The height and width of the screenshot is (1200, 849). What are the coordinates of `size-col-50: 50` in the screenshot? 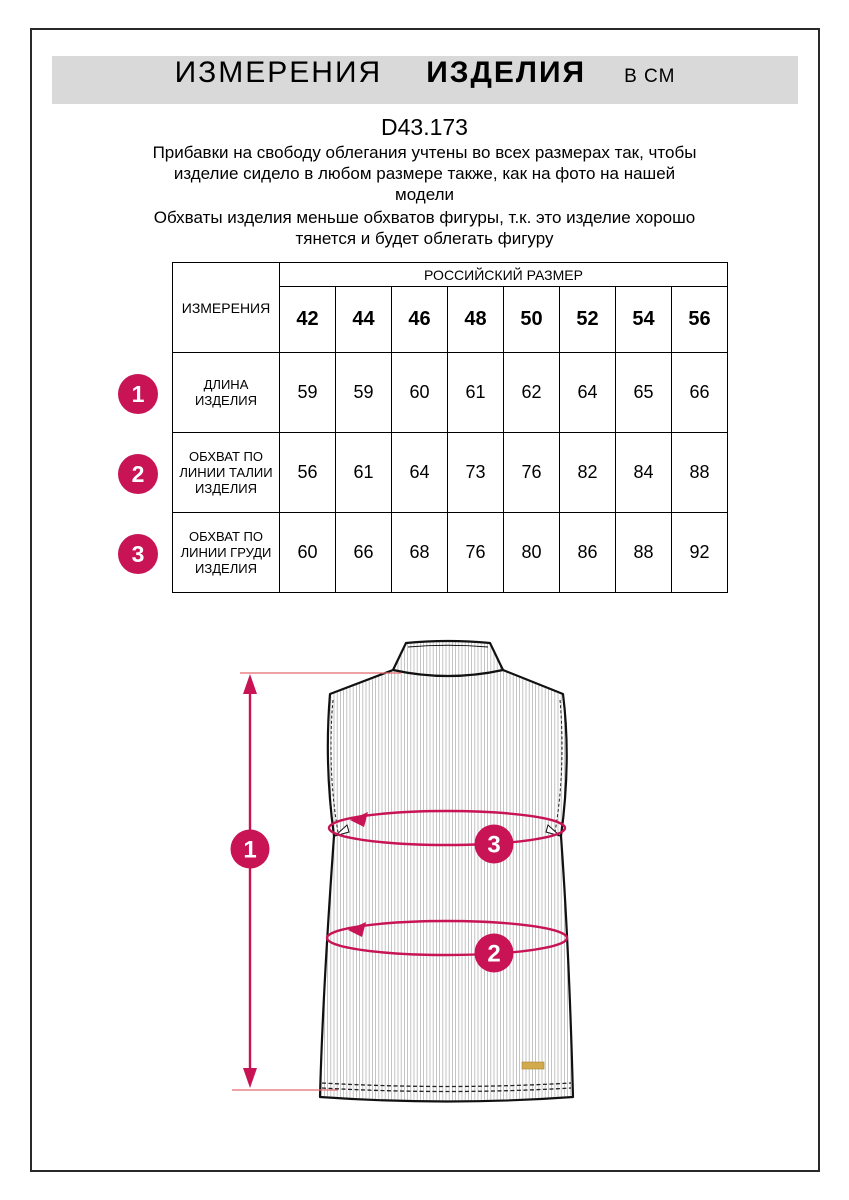 It's located at (531, 319).